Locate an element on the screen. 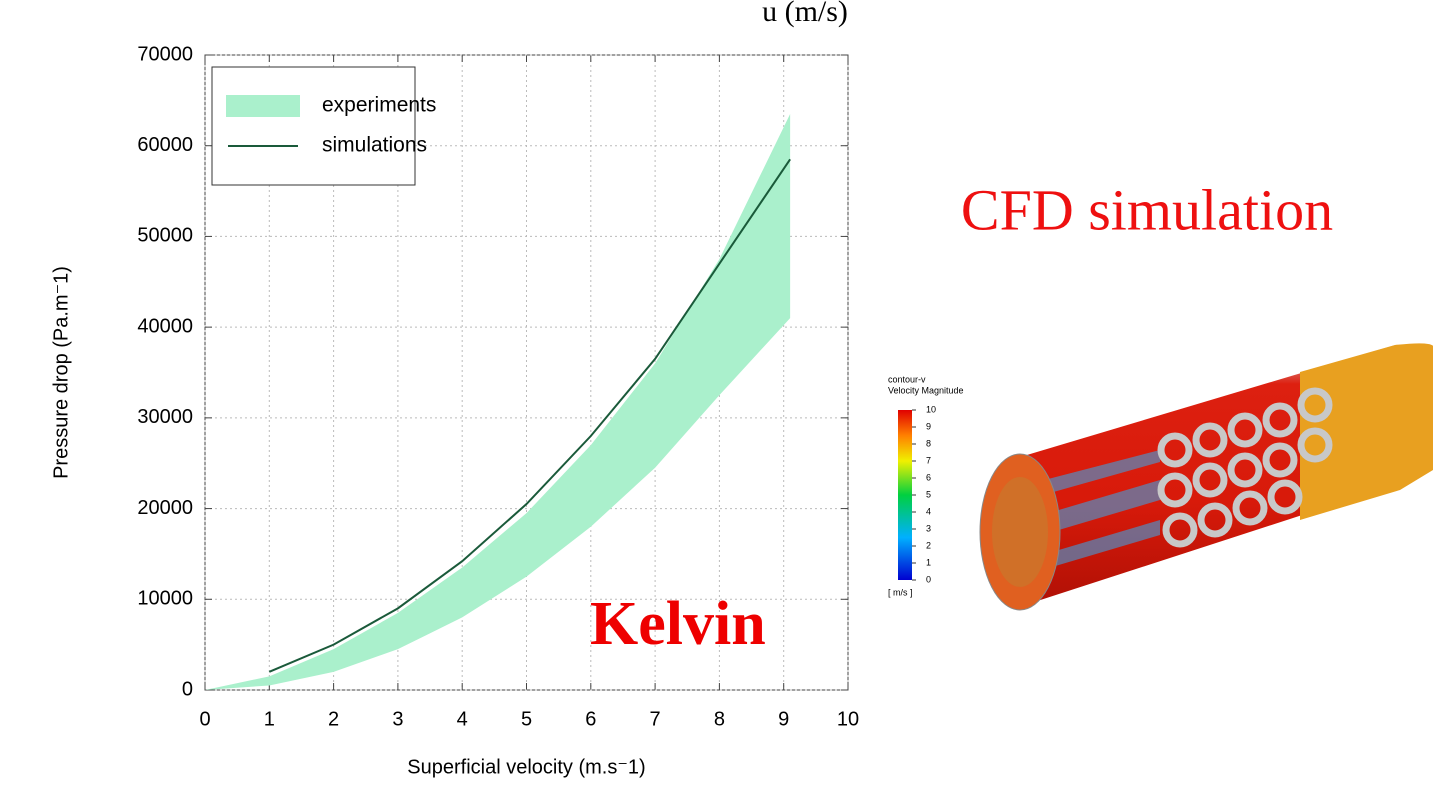  x-axis-label: Superficial velocity (m.s⁻1) is located at coordinates (526, 767).